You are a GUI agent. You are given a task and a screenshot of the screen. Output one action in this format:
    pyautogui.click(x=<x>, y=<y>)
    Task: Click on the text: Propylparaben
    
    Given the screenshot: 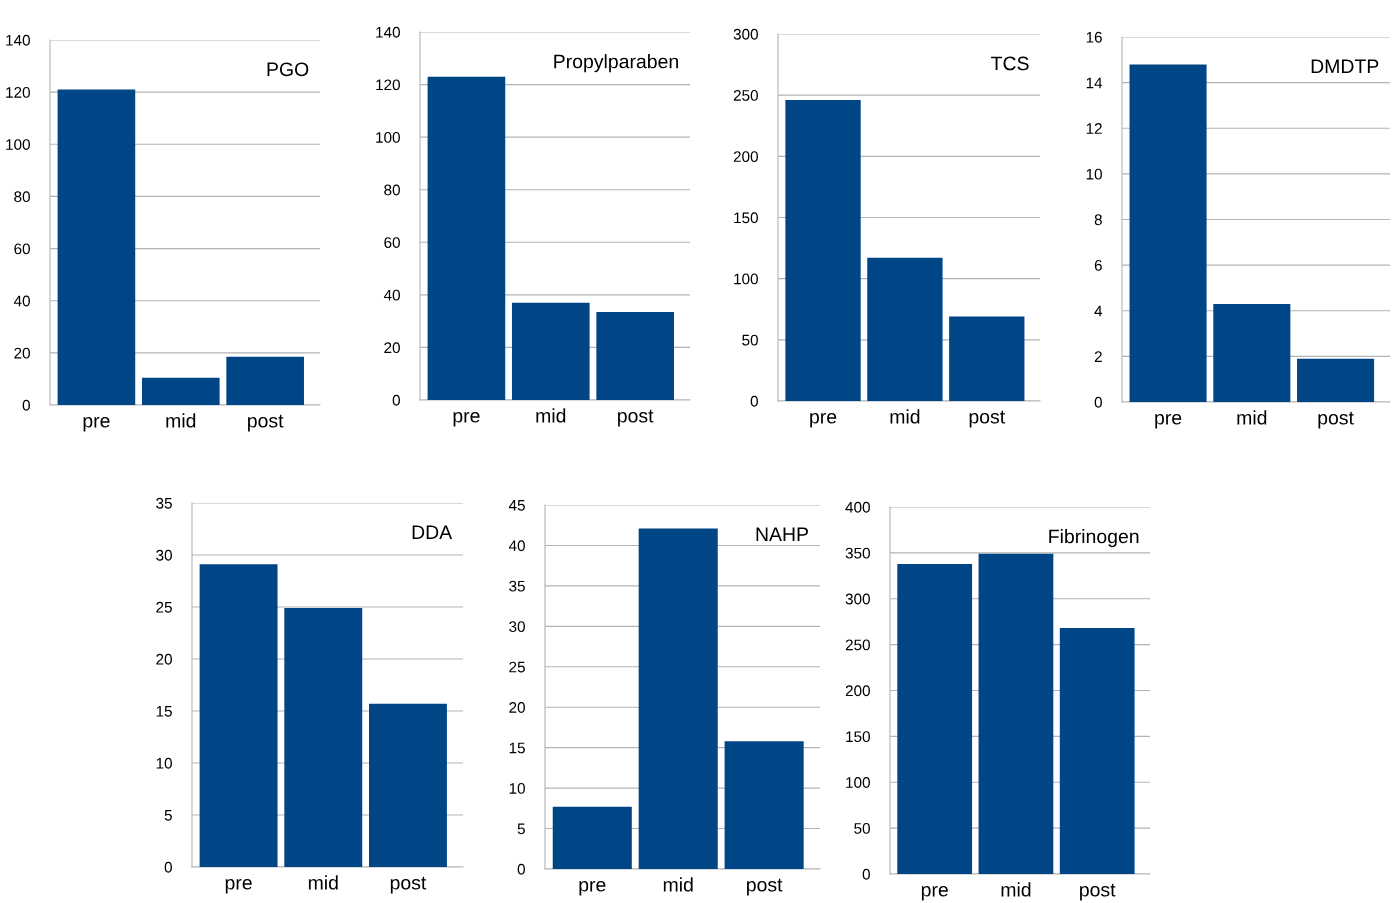 What is the action you would take?
    pyautogui.click(x=616, y=63)
    